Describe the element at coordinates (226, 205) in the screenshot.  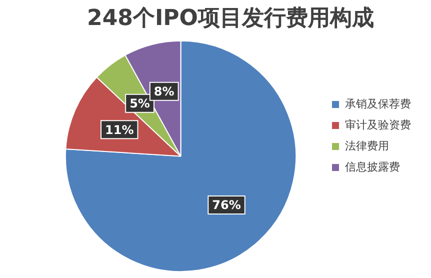
I see `data-label: 76%` at that location.